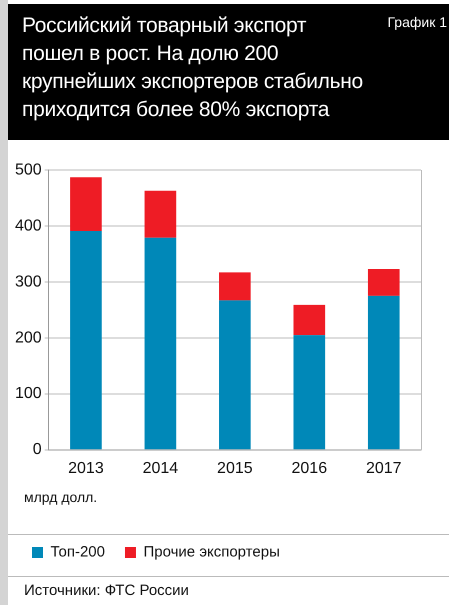 The height and width of the screenshot is (605, 449). I want to click on text: График 1, so click(417, 22).